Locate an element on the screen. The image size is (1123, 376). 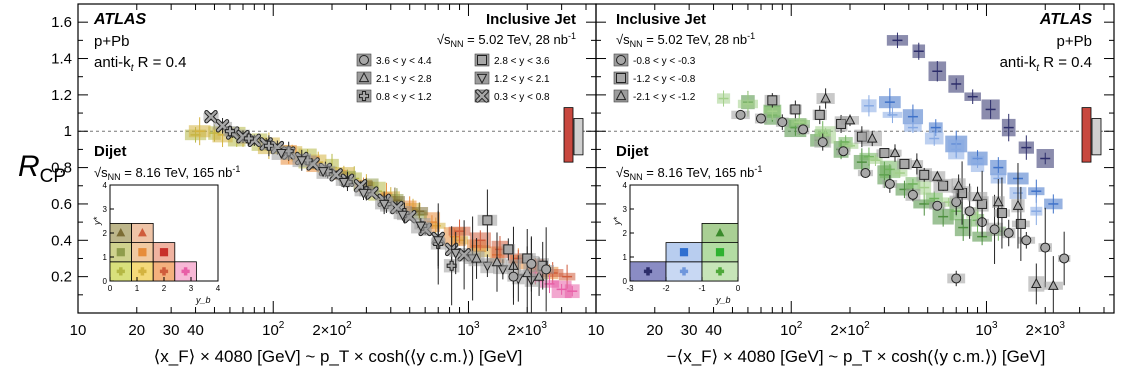
left-x-tick-label: 10² is located at coordinates (273, 329).